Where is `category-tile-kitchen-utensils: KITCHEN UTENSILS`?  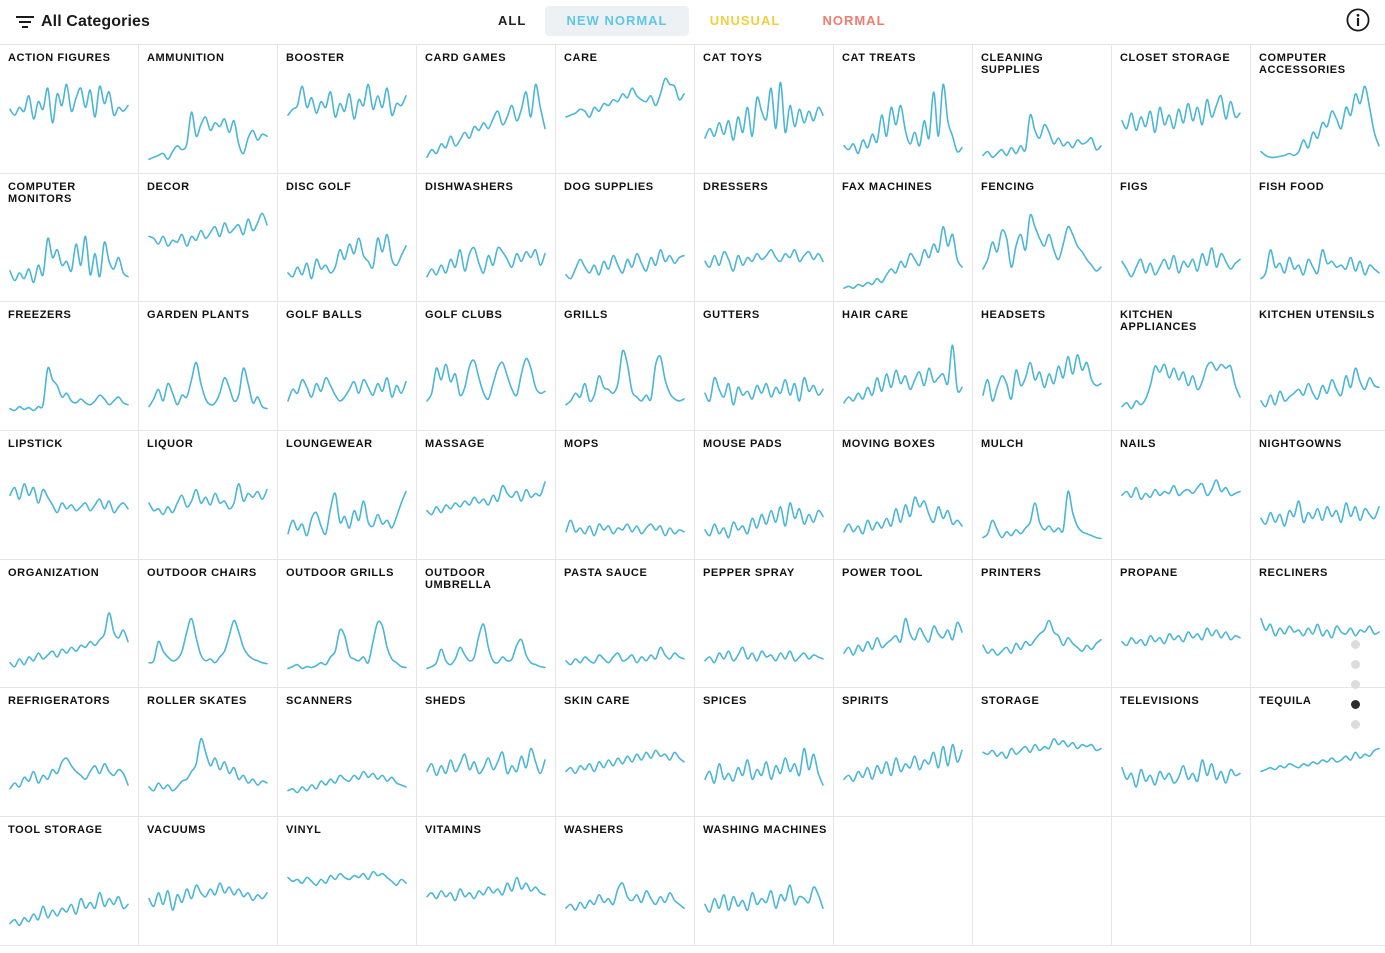
category-tile-kitchen-utensils: KITCHEN UTENSILS is located at coordinates (1318, 367).